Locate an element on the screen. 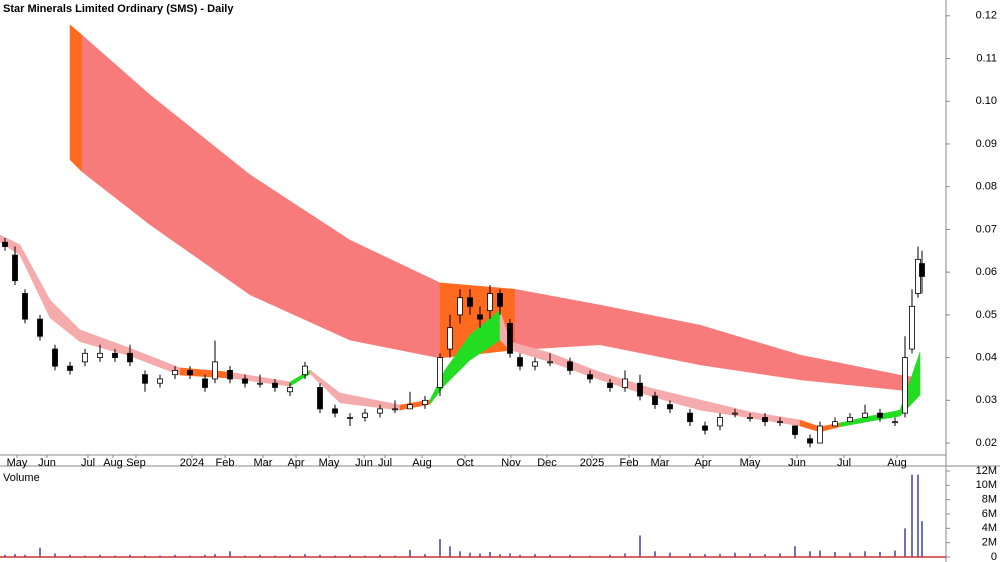  volume-tick-label: 6M is located at coordinates (989, 514).